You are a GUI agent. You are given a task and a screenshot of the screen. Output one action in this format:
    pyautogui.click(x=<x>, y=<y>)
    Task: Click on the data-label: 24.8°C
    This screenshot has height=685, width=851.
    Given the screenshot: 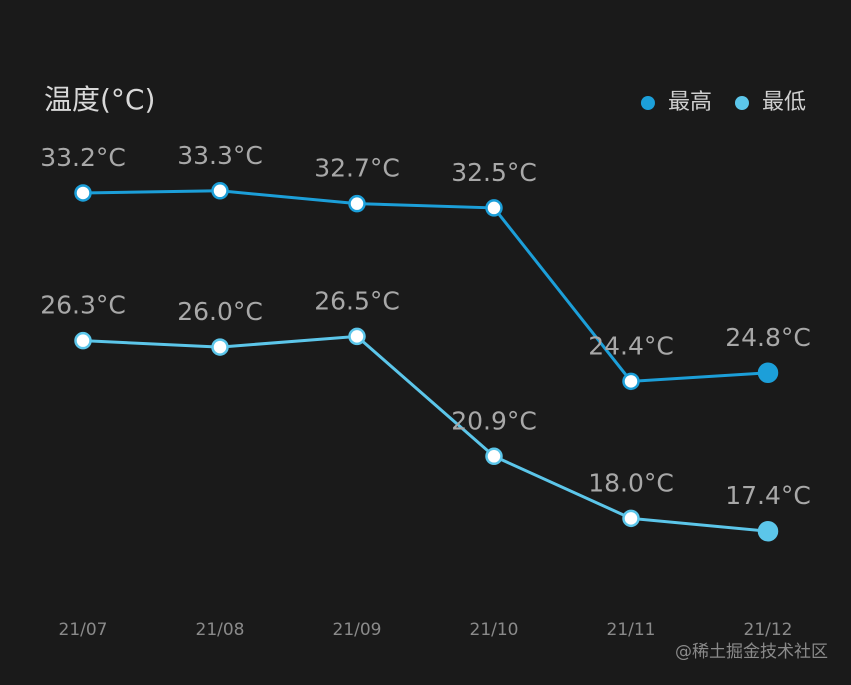 What is the action you would take?
    pyautogui.click(x=768, y=337)
    